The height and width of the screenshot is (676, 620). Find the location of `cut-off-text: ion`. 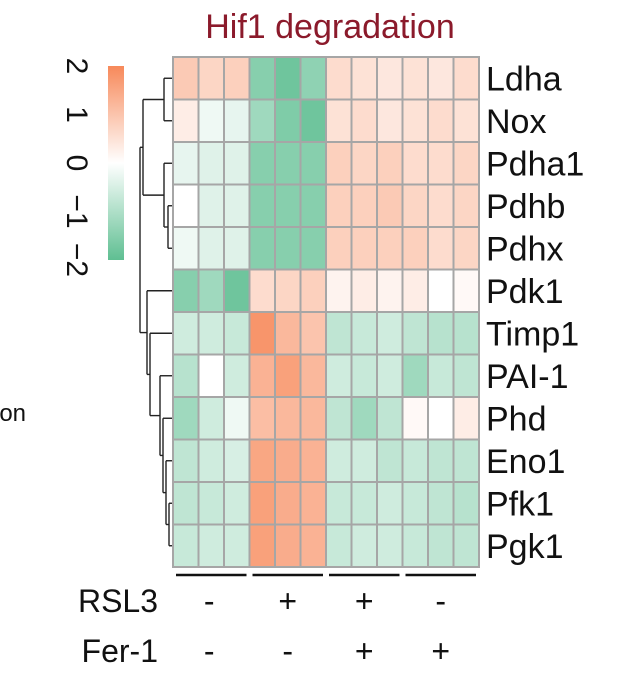

cut-off-text: ion is located at coordinates (13, 413).